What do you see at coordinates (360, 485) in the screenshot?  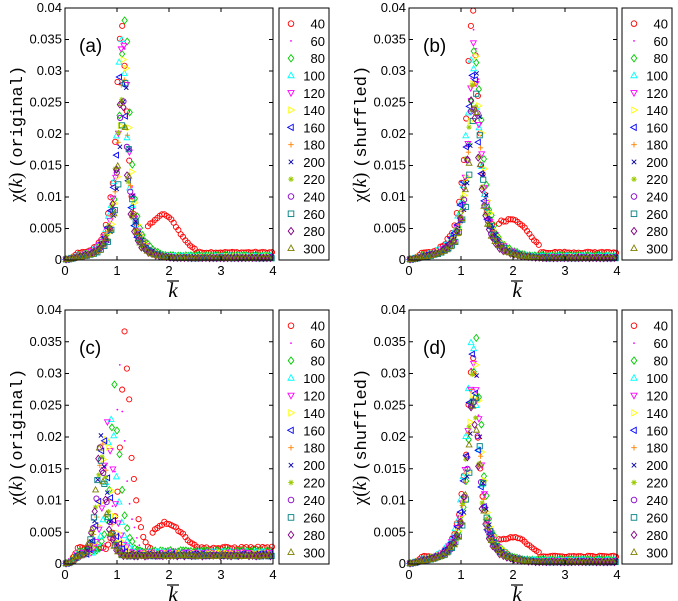 I see `y-label-var: k` at bounding box center [360, 485].